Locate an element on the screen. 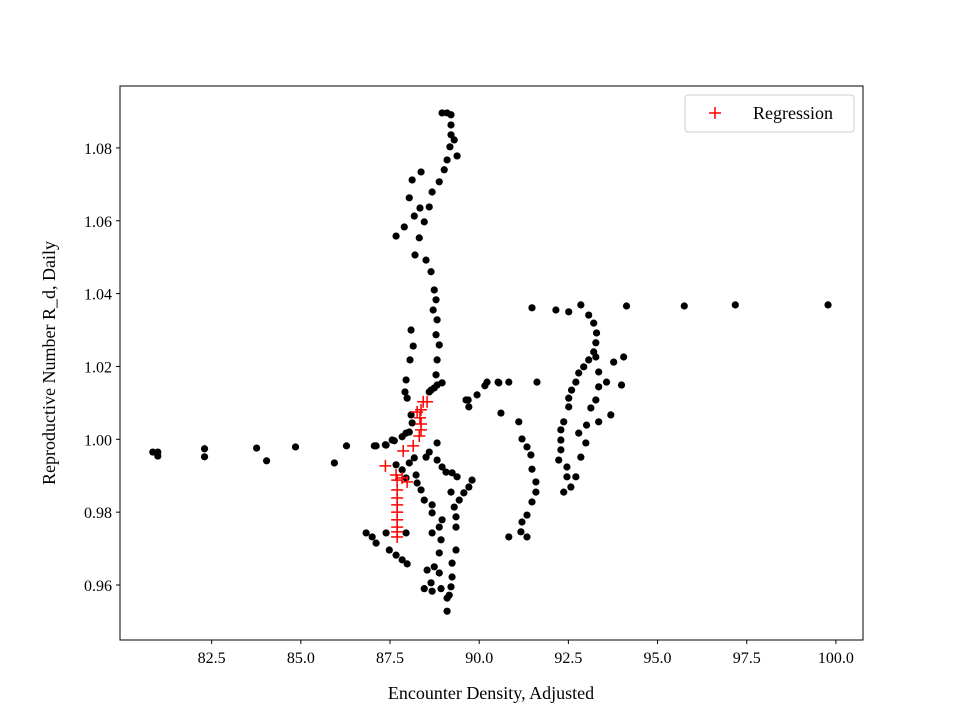 This screenshot has width=960, height=725. y-tick-label: 0.98 is located at coordinates (98, 513).